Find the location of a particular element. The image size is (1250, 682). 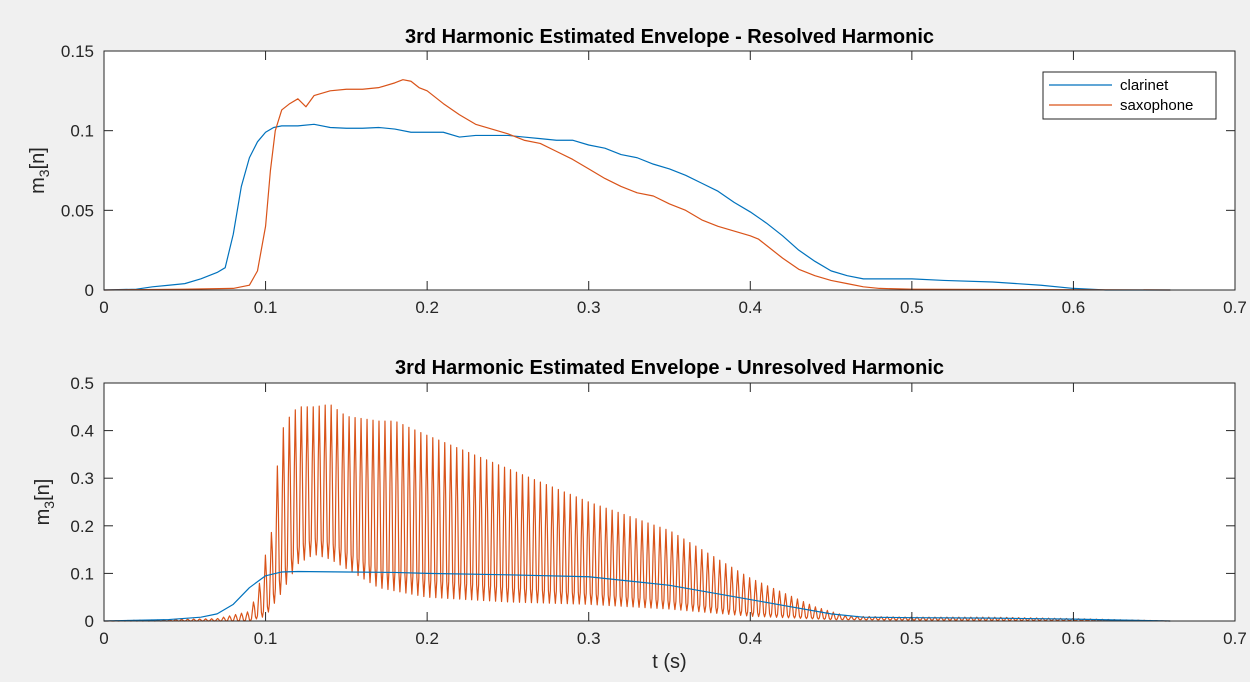

top-x-tick-label: 0.4 is located at coordinates (750, 307).